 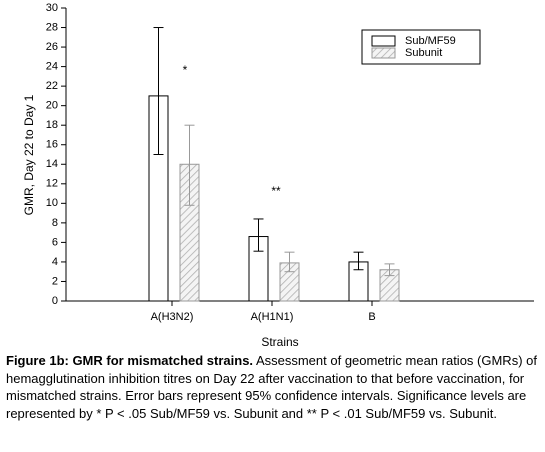 What do you see at coordinates (55, 301) in the screenshot?
I see `y-tick-label: 0` at bounding box center [55, 301].